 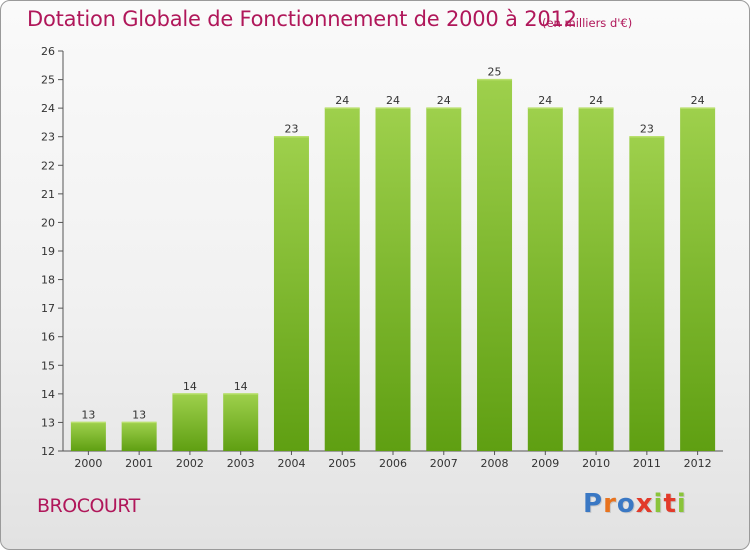 What do you see at coordinates (241, 422) in the screenshot?
I see `bar-2003` at bounding box center [241, 422].